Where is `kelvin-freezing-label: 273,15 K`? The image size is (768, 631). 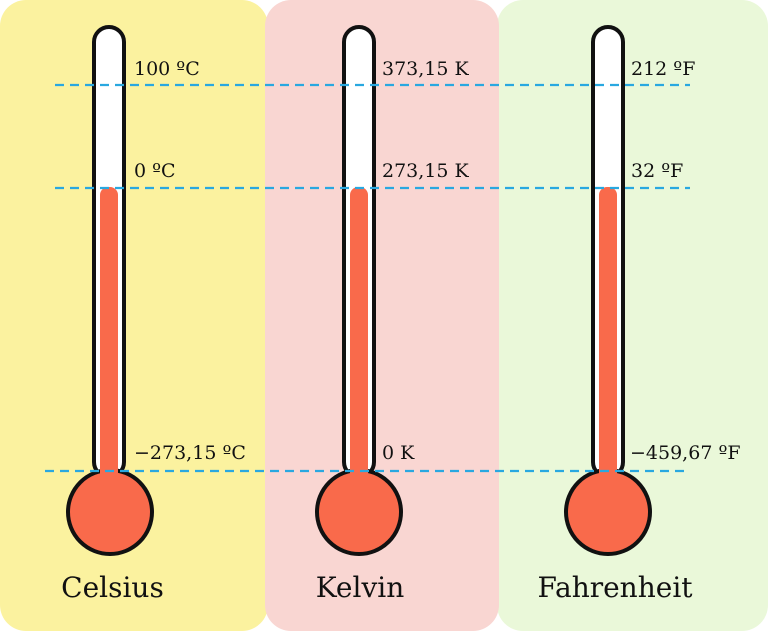
kelvin-freezing-label: 273,15 K is located at coordinates (425, 171).